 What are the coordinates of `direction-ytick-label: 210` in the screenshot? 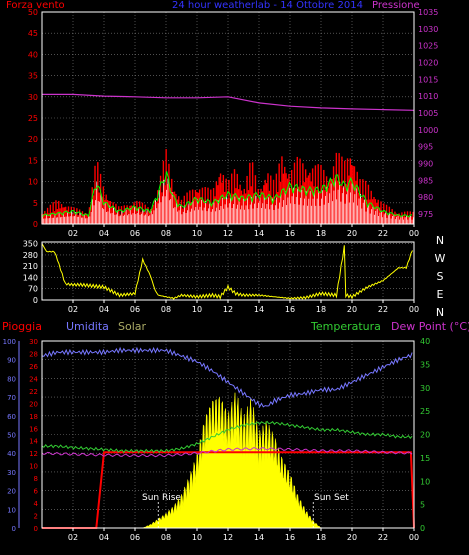 It's located at (30, 266).